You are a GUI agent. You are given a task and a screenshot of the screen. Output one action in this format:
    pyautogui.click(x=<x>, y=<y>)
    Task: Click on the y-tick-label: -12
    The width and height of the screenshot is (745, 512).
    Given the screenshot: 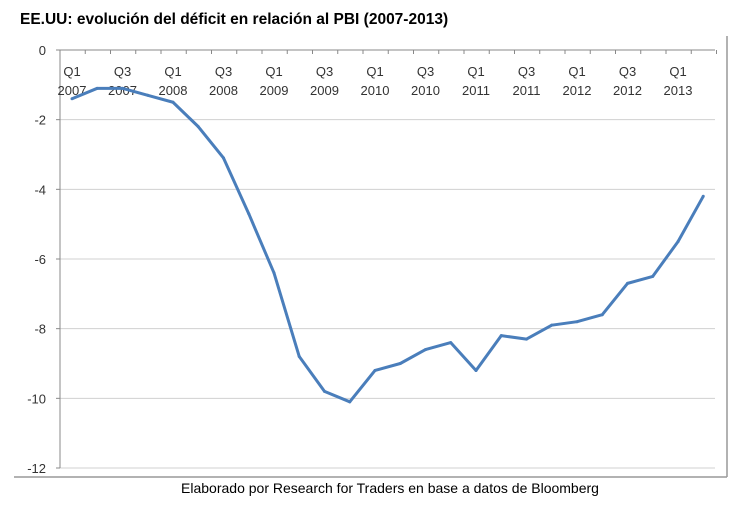 What is the action you would take?
    pyautogui.click(x=36, y=468)
    